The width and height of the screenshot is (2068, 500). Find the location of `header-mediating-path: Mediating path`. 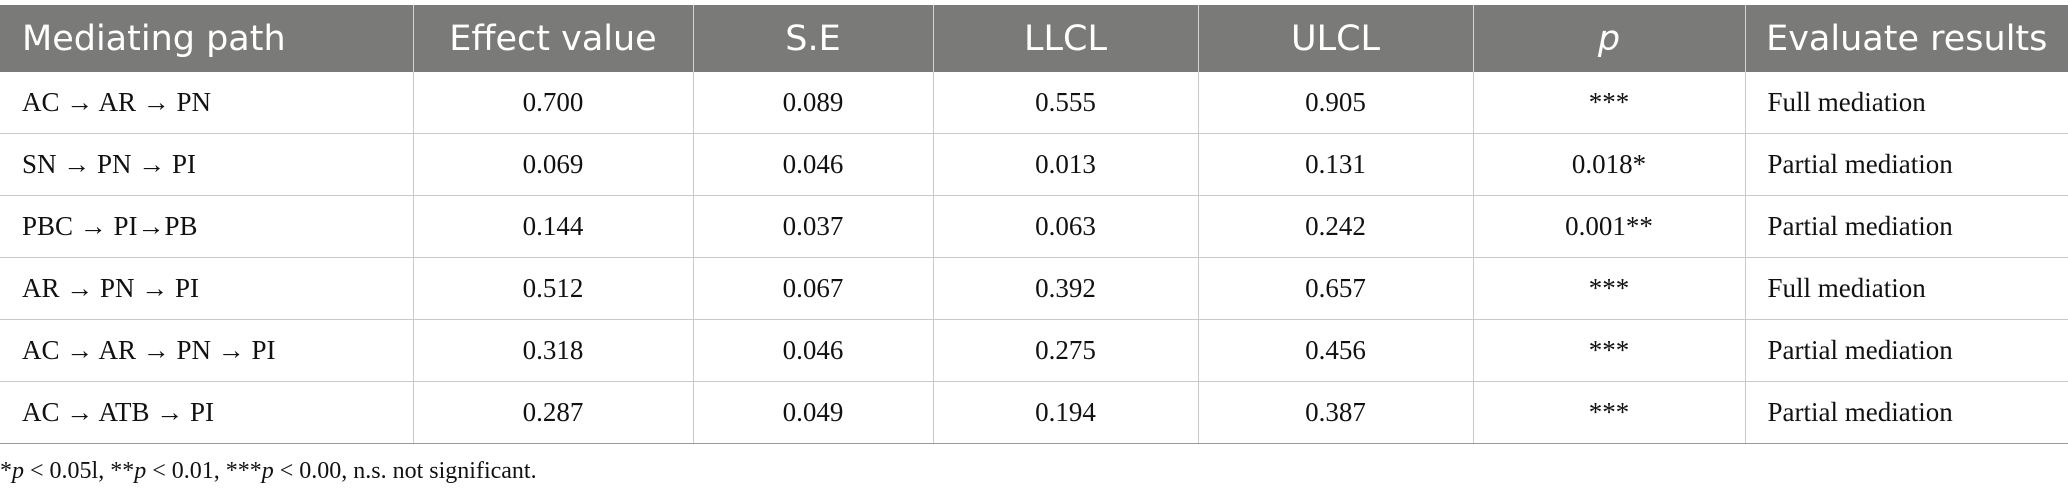

header-mediating-path: Mediating path is located at coordinates (207, 38).